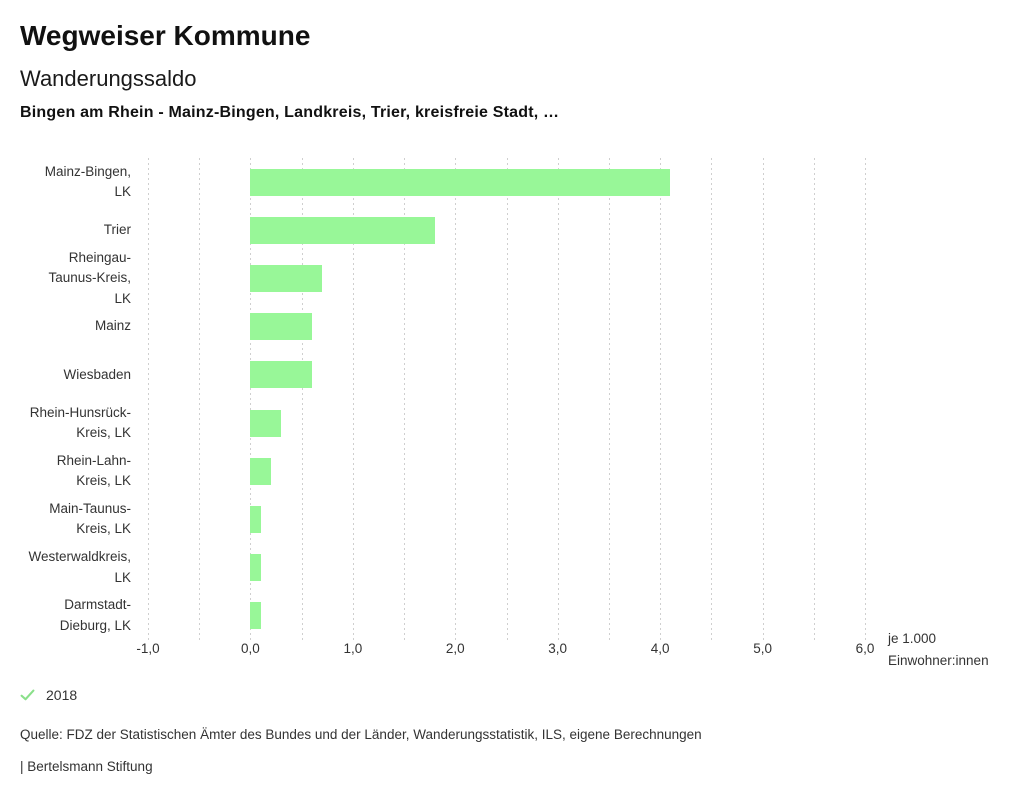  What do you see at coordinates (266, 423) in the screenshot?
I see `bar-rhein-hunsrück-kreis-lk` at bounding box center [266, 423].